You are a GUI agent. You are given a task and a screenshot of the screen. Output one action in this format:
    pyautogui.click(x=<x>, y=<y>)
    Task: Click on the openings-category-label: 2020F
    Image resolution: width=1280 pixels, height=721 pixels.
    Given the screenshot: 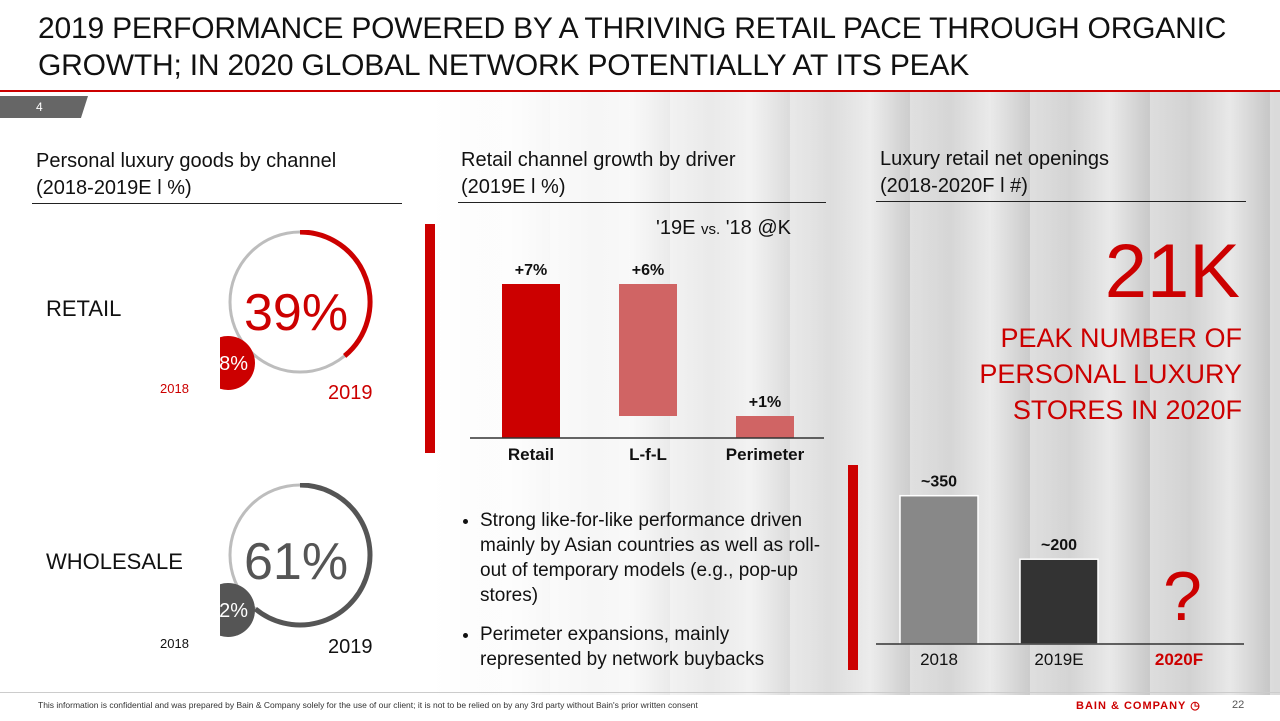 What is the action you would take?
    pyautogui.click(x=1179, y=659)
    